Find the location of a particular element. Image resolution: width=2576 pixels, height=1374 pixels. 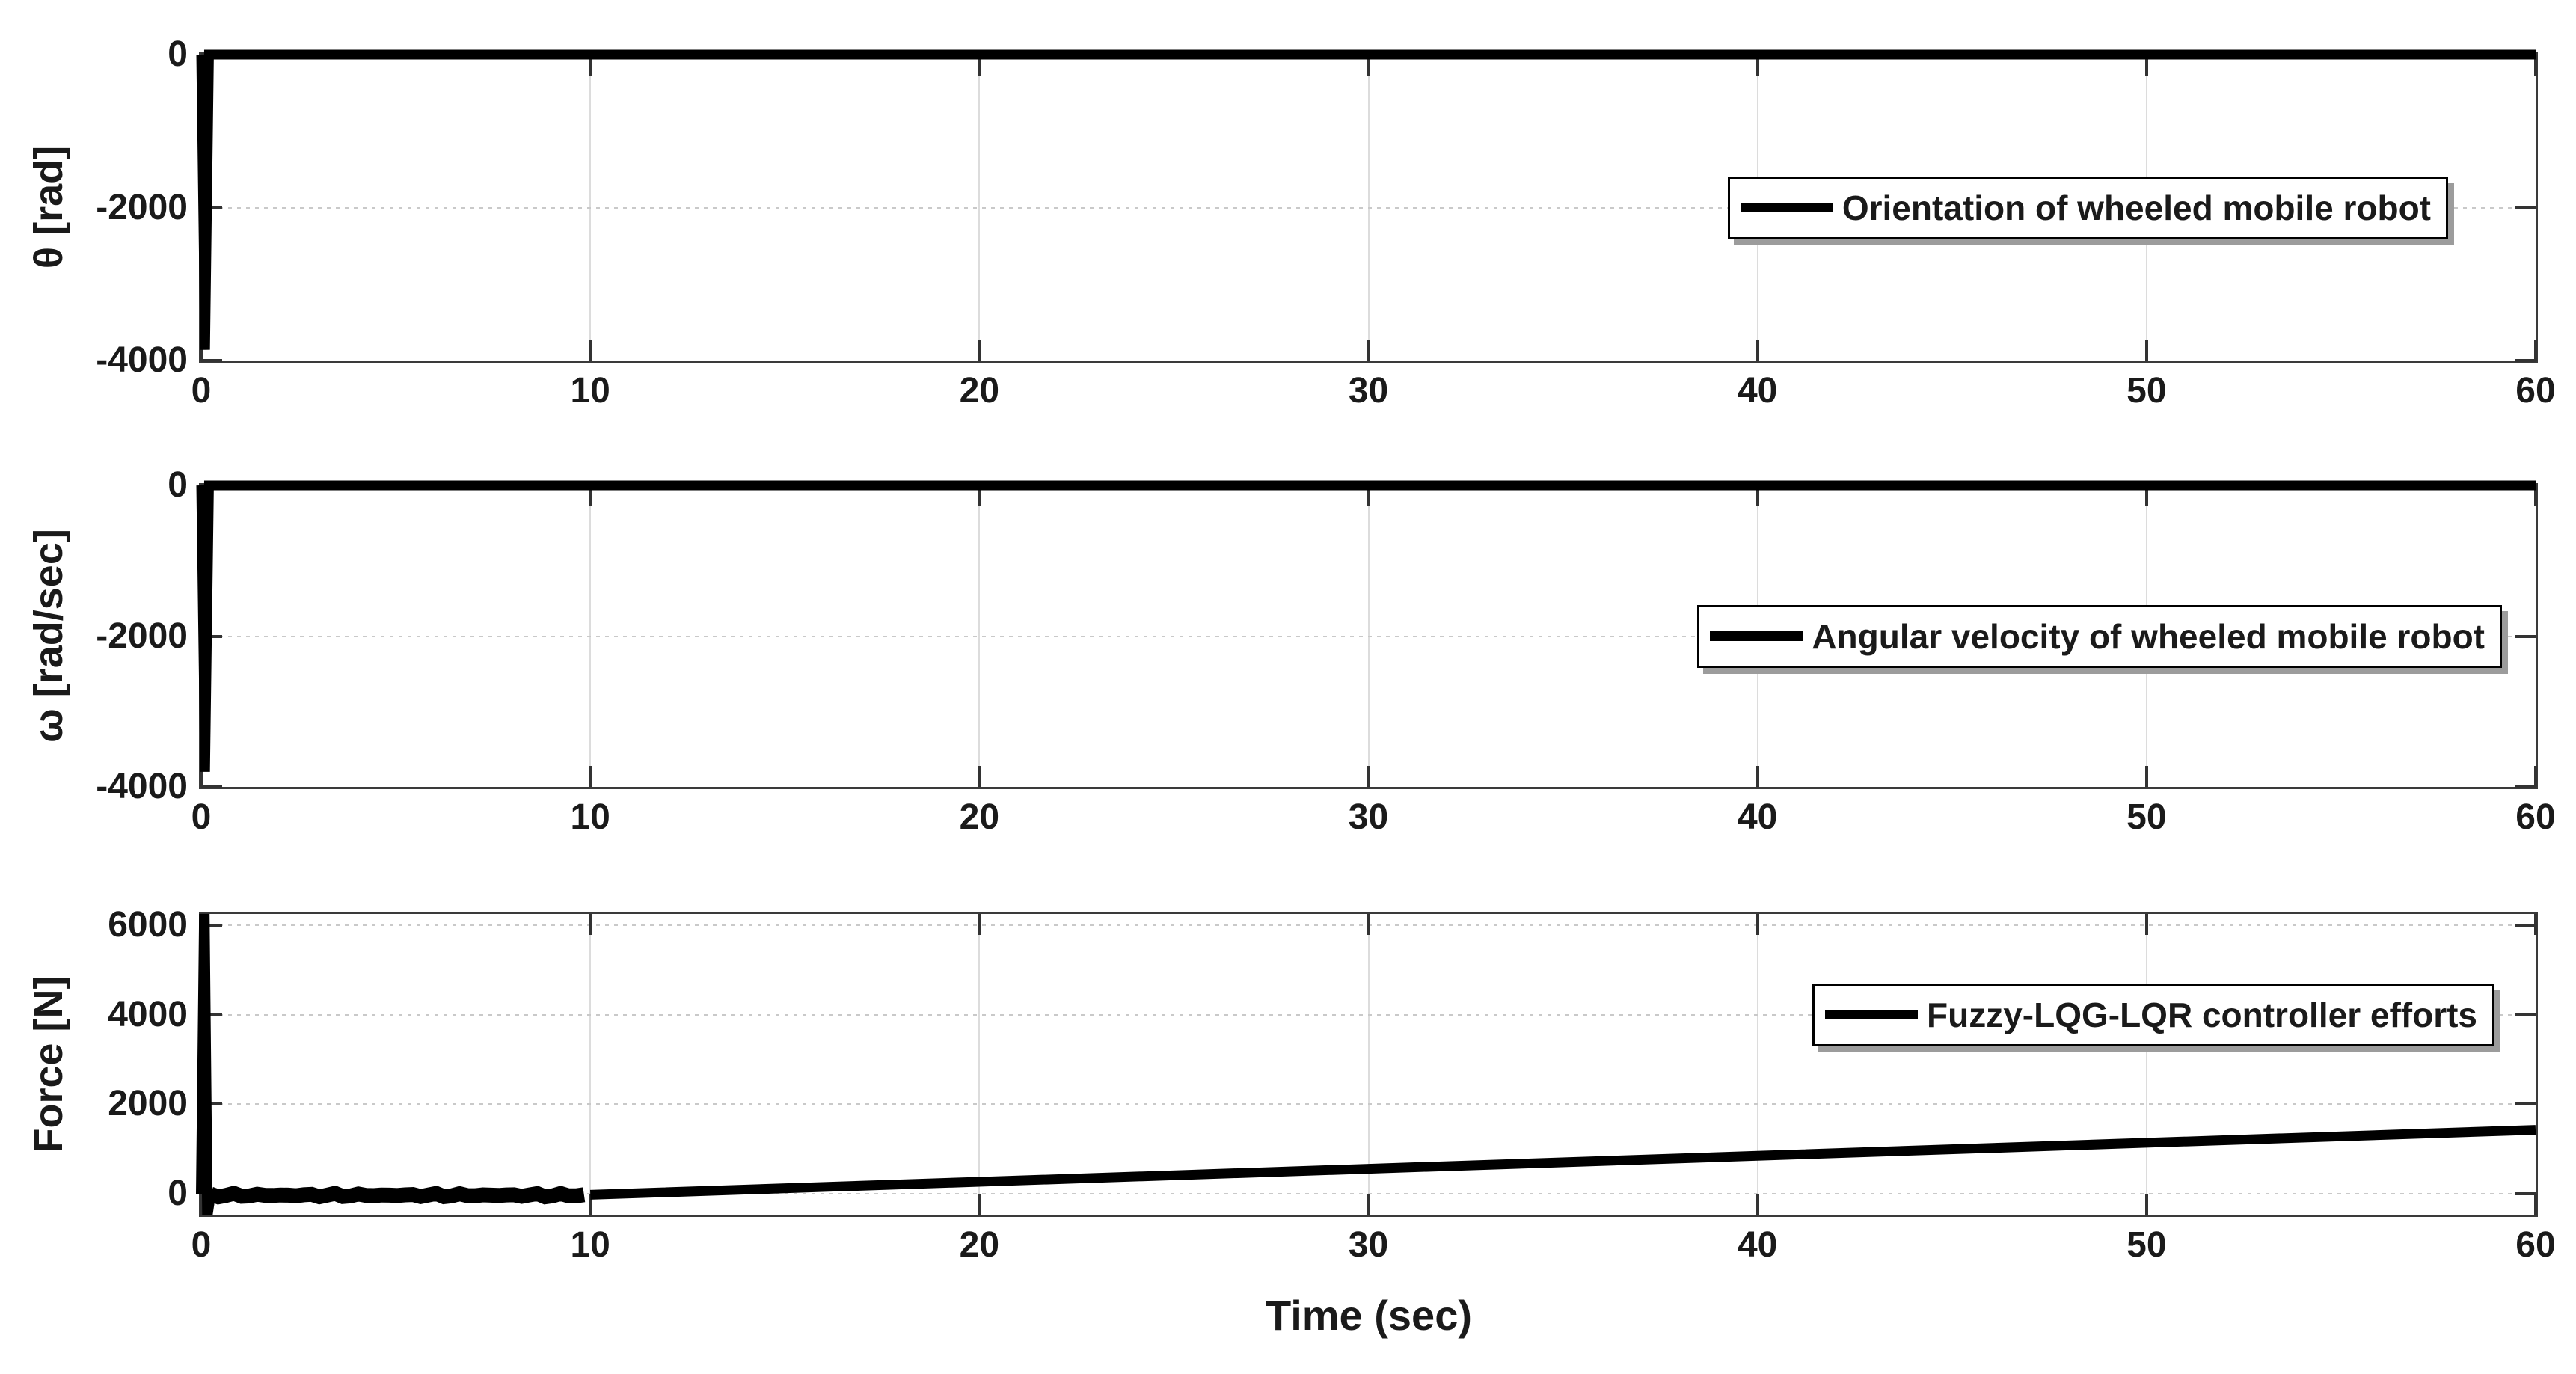

y-axis-title-omega: ω [rad/sec] is located at coordinates (48, 636).